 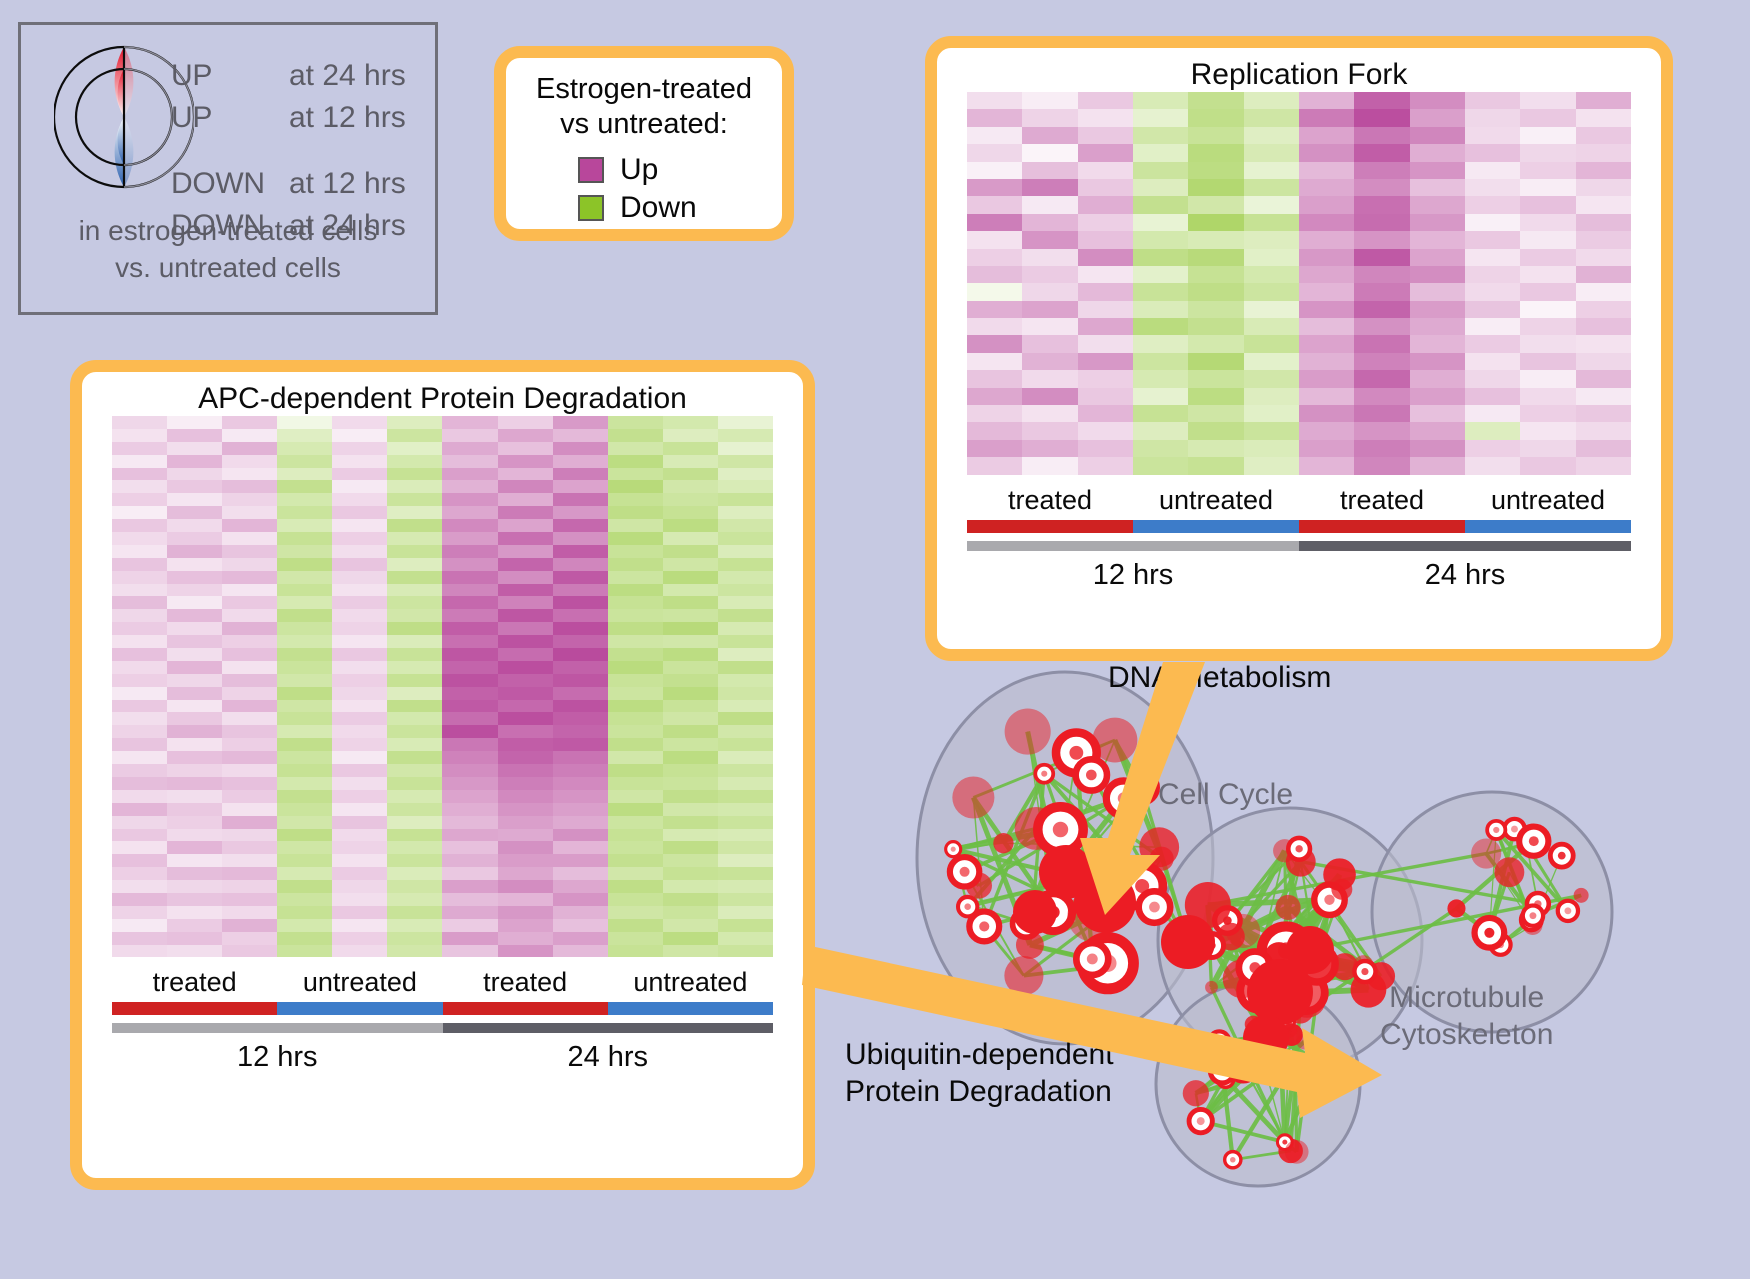 What do you see at coordinates (194, 982) in the screenshot?
I see `group-label-treated-12: treated` at bounding box center [194, 982].